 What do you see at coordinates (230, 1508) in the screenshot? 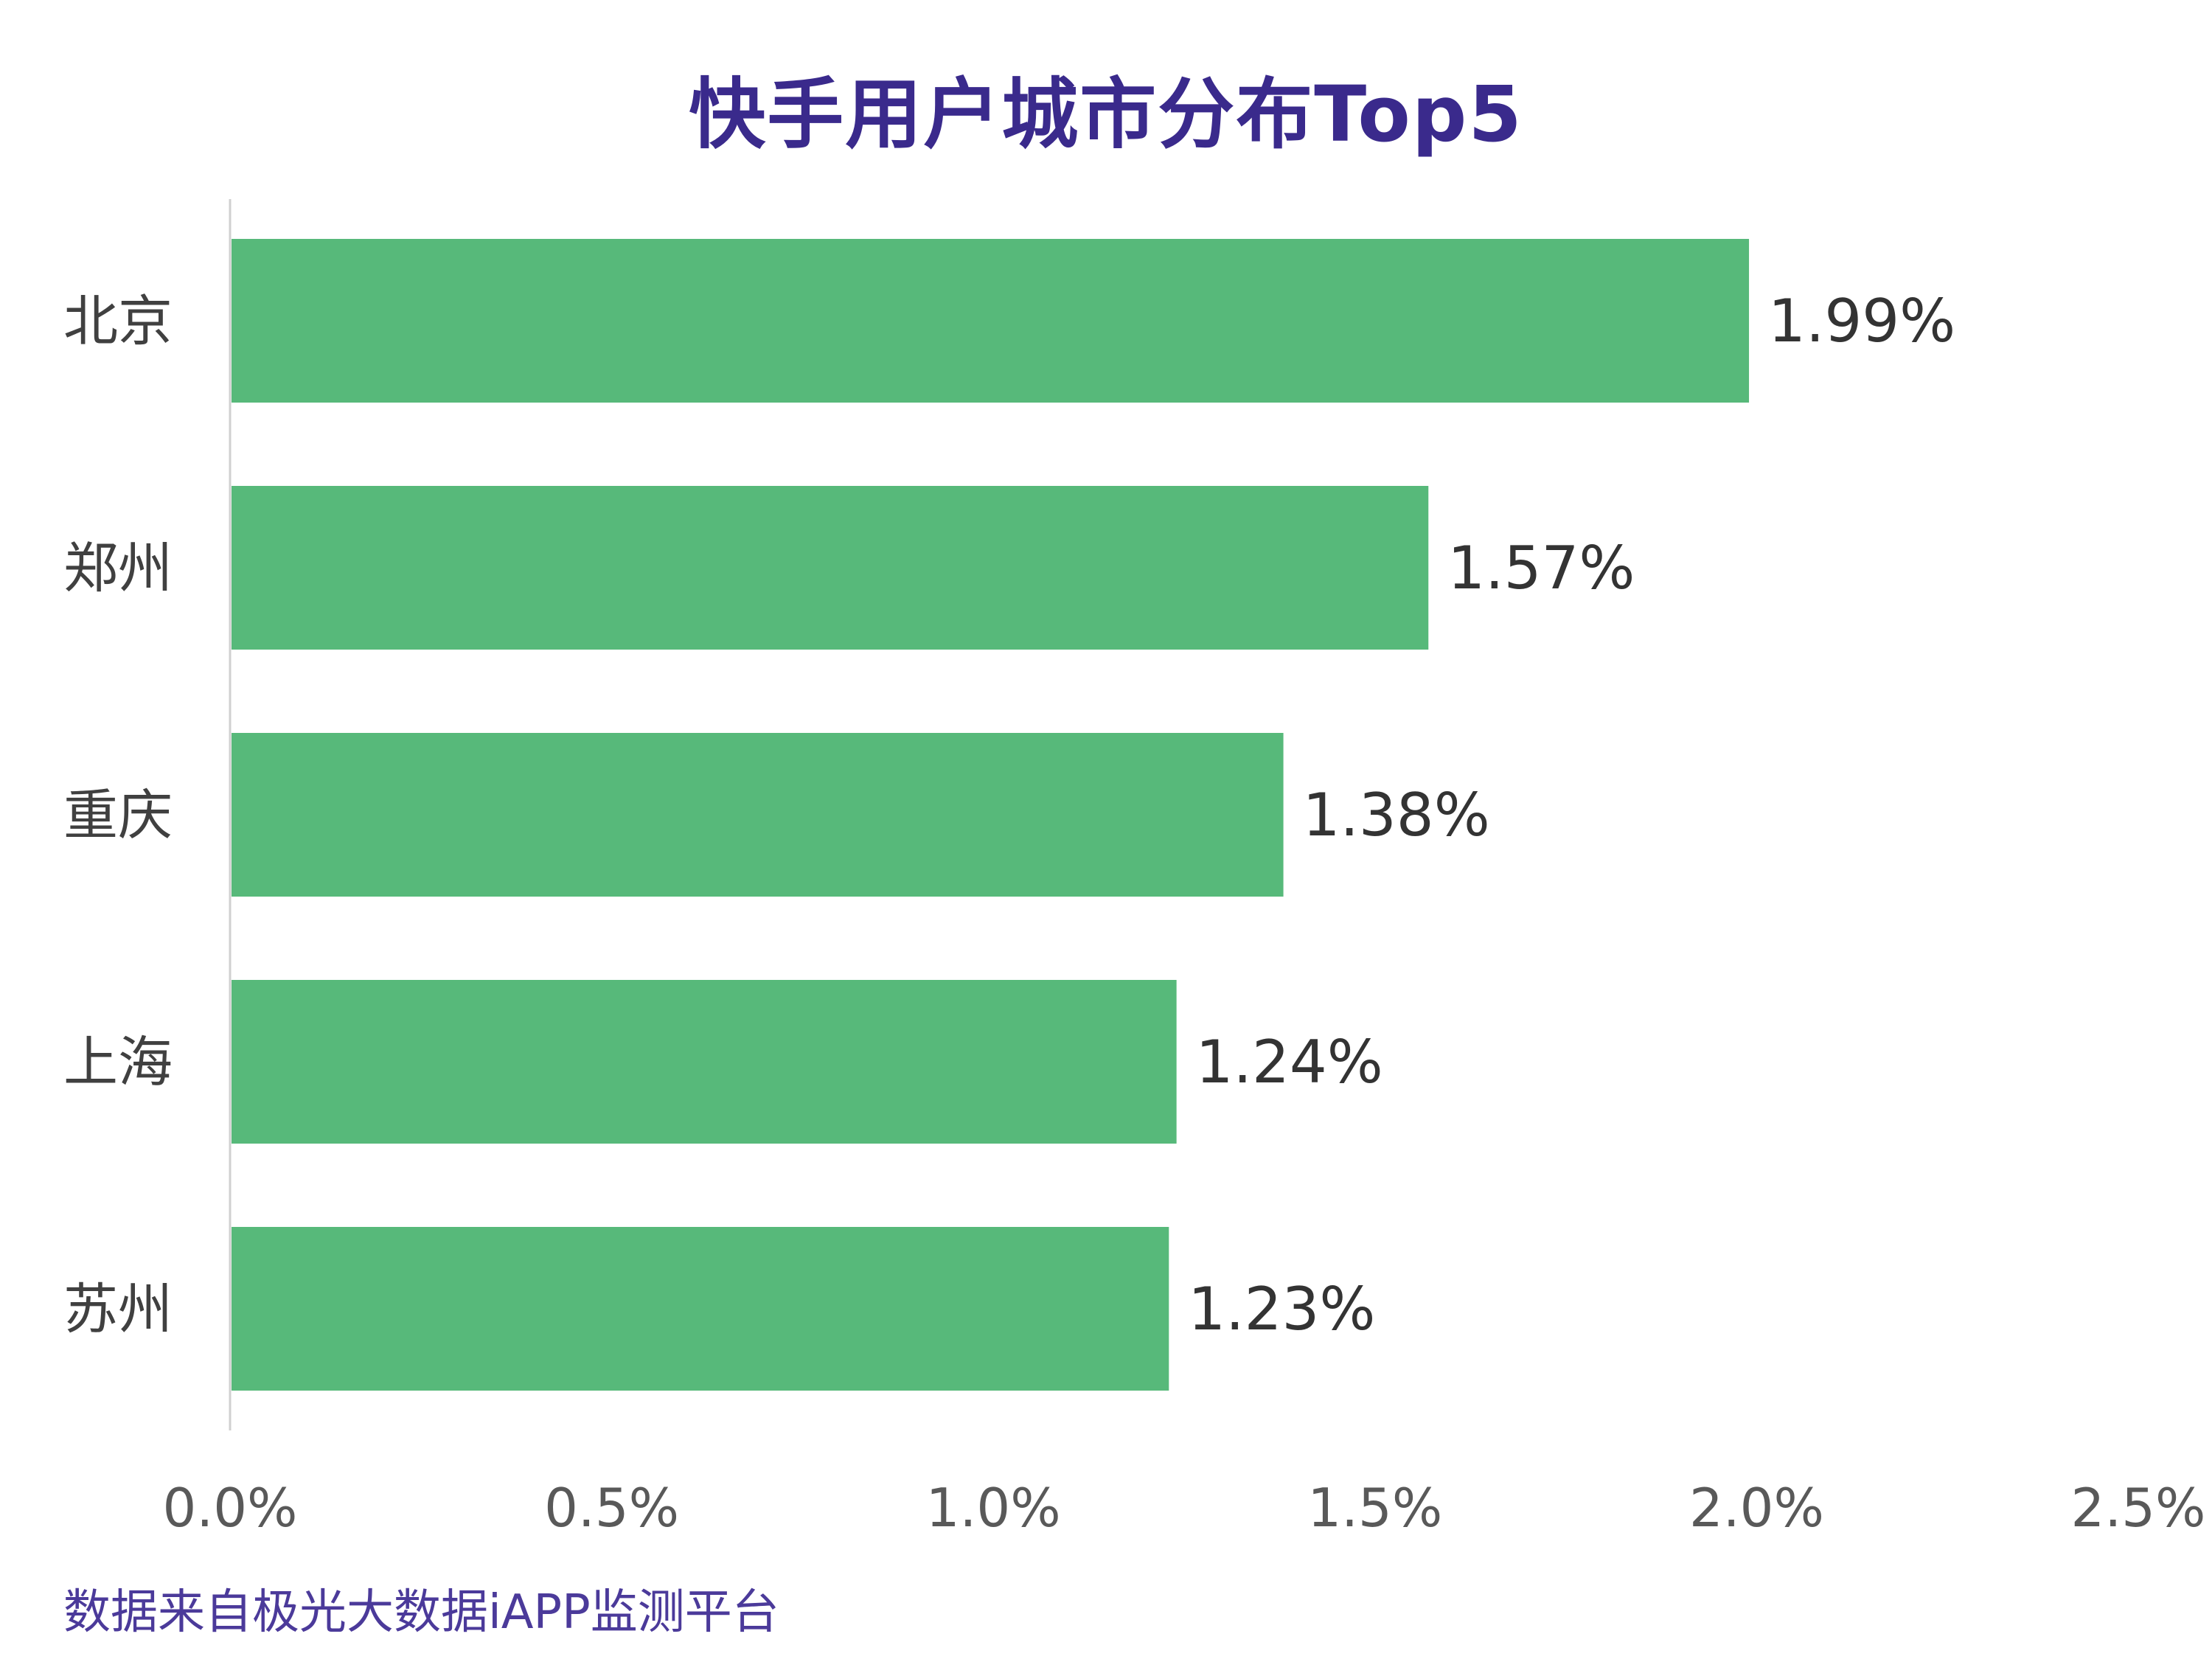
I see `x-tick-label: 0.0%` at bounding box center [230, 1508].